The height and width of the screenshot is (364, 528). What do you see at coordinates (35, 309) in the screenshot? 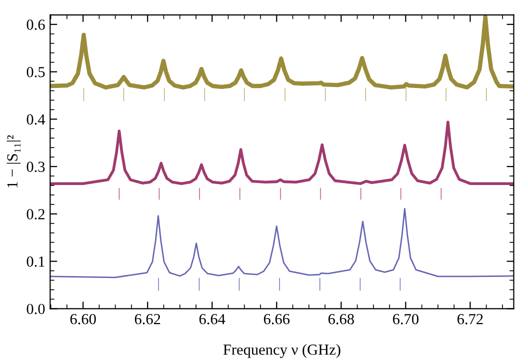
I see `y-tick-label: 0.0` at bounding box center [35, 309].